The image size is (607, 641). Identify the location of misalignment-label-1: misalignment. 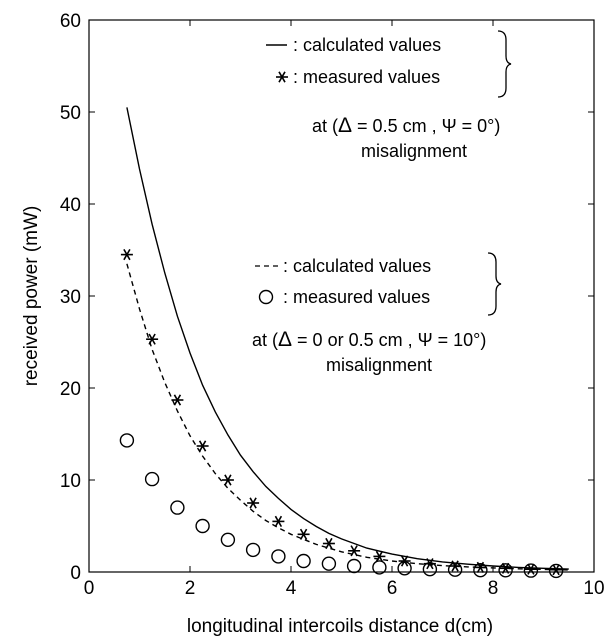
(414, 151).